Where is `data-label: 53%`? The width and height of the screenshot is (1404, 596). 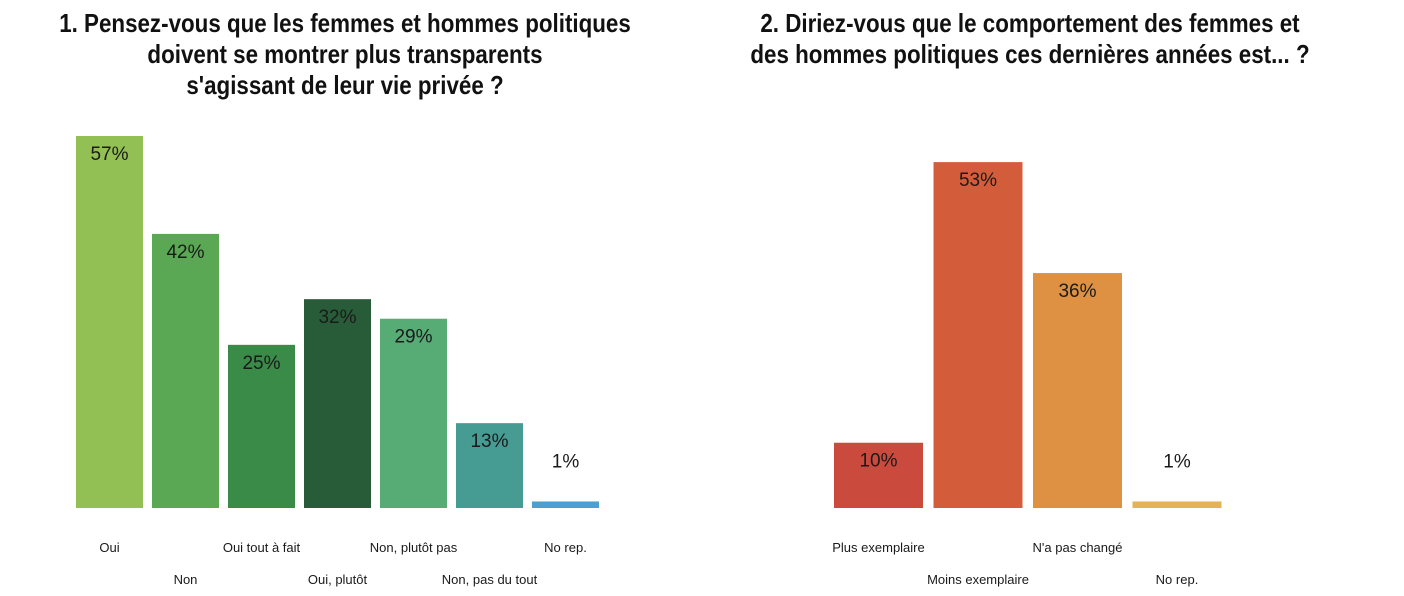
data-label: 53% is located at coordinates (978, 180).